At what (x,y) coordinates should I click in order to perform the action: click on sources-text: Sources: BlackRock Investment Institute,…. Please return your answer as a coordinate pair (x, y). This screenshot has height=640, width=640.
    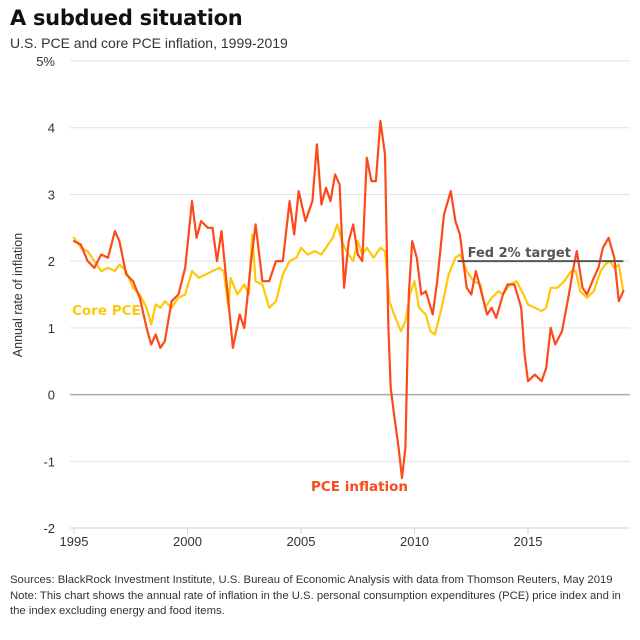
    Looking at the image, I should click on (311, 580).